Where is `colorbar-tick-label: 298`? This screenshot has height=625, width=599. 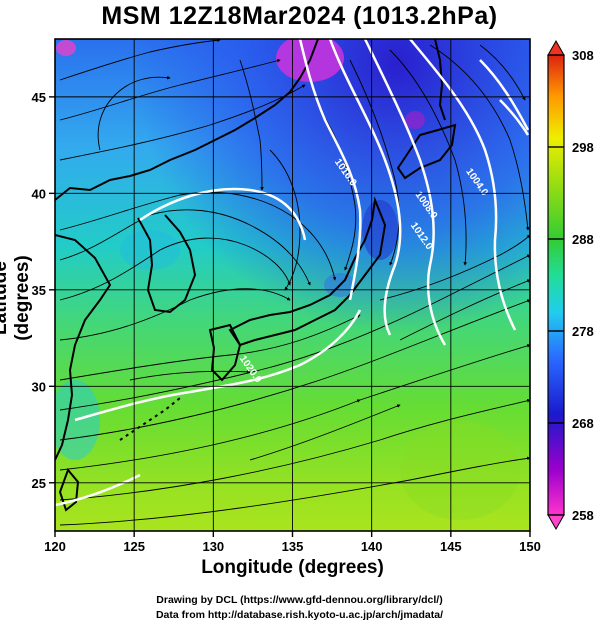 colorbar-tick-label: 298 is located at coordinates (583, 147).